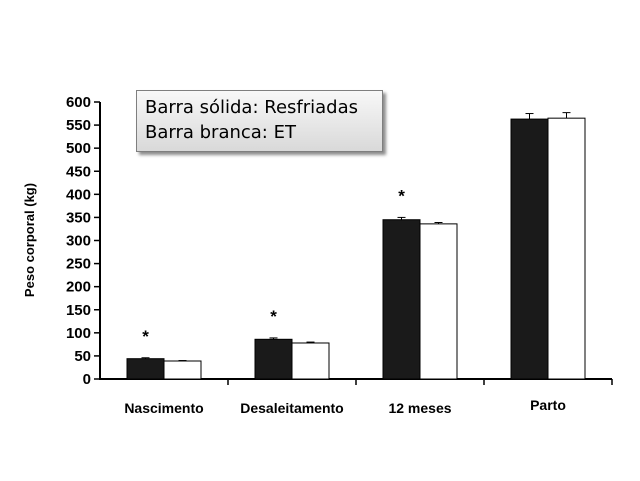  What do you see at coordinates (78, 102) in the screenshot?
I see `y-tick-label: 600` at bounding box center [78, 102].